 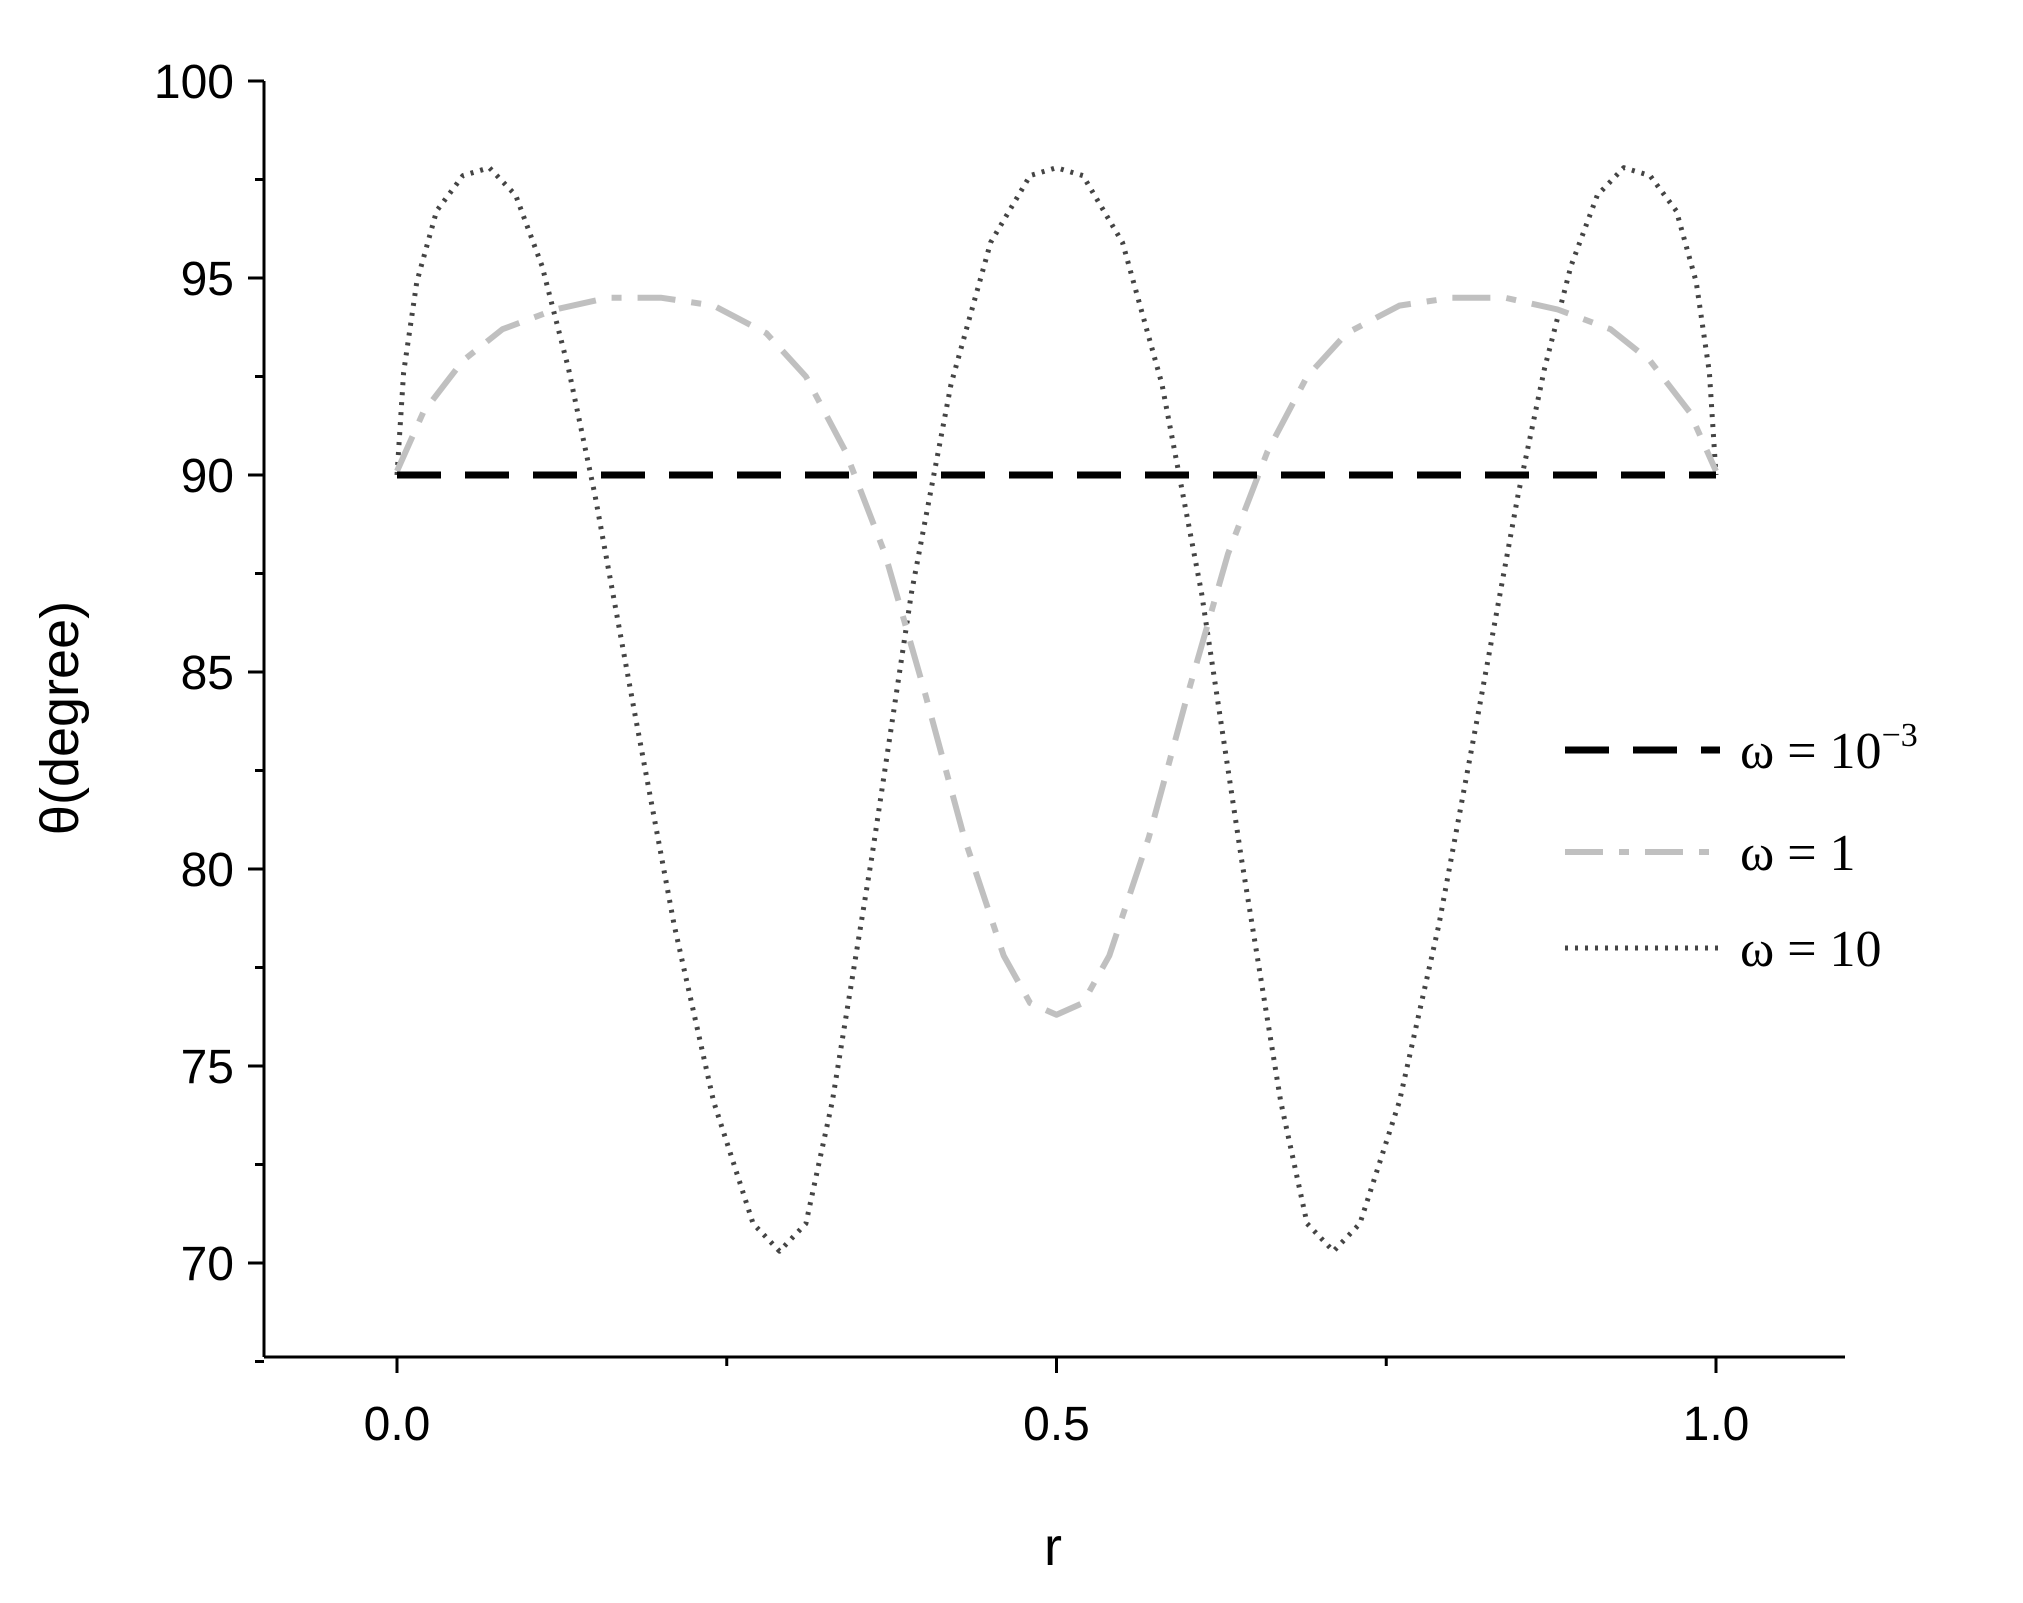 I want to click on y-tick-label: 75, so click(x=207, y=1067).